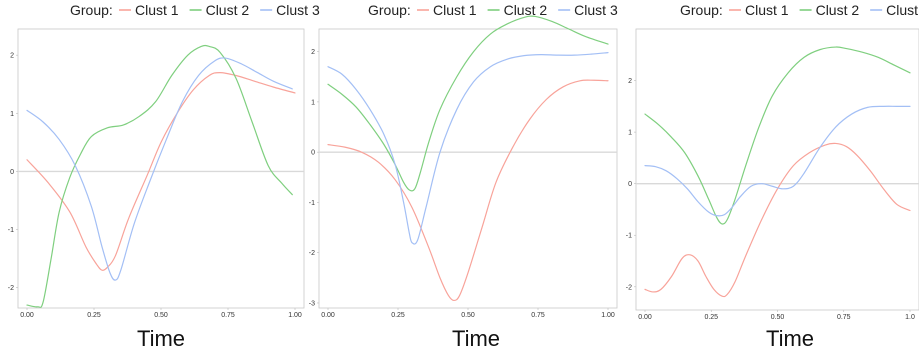 The width and height of the screenshot is (919, 356). What do you see at coordinates (312, 303) in the screenshot?
I see `y-tick-label: -3` at bounding box center [312, 303].